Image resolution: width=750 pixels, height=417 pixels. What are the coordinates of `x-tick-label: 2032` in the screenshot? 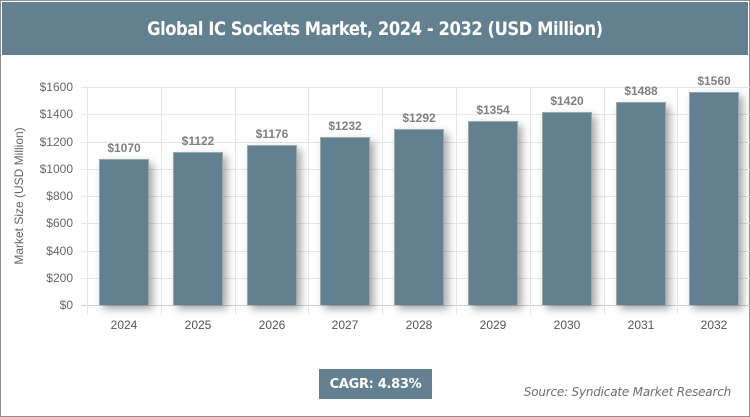 It's located at (714, 325).